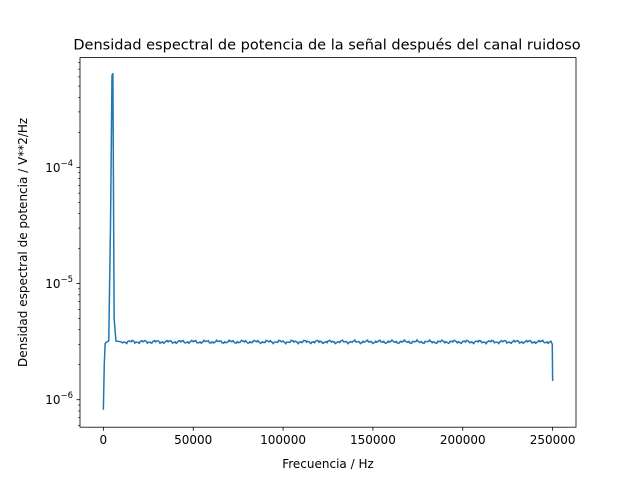  I want to click on x-axis: 0 50000 100000 150000 200000 250000, so click(338, 437).